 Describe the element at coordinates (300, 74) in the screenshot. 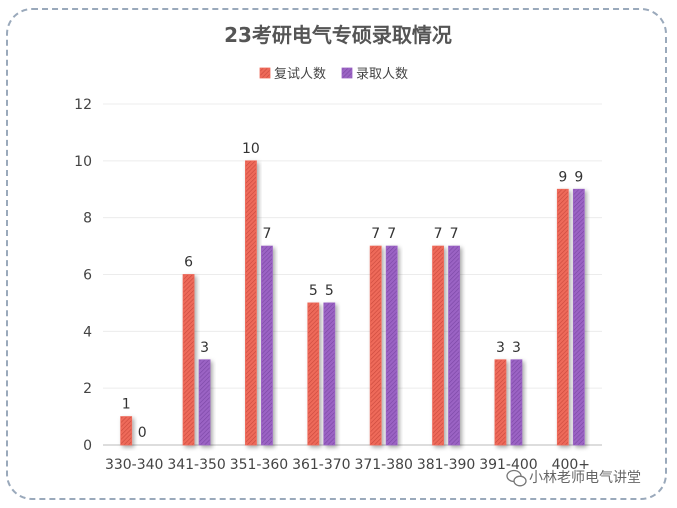

I see `legend-label: 复试人数` at that location.